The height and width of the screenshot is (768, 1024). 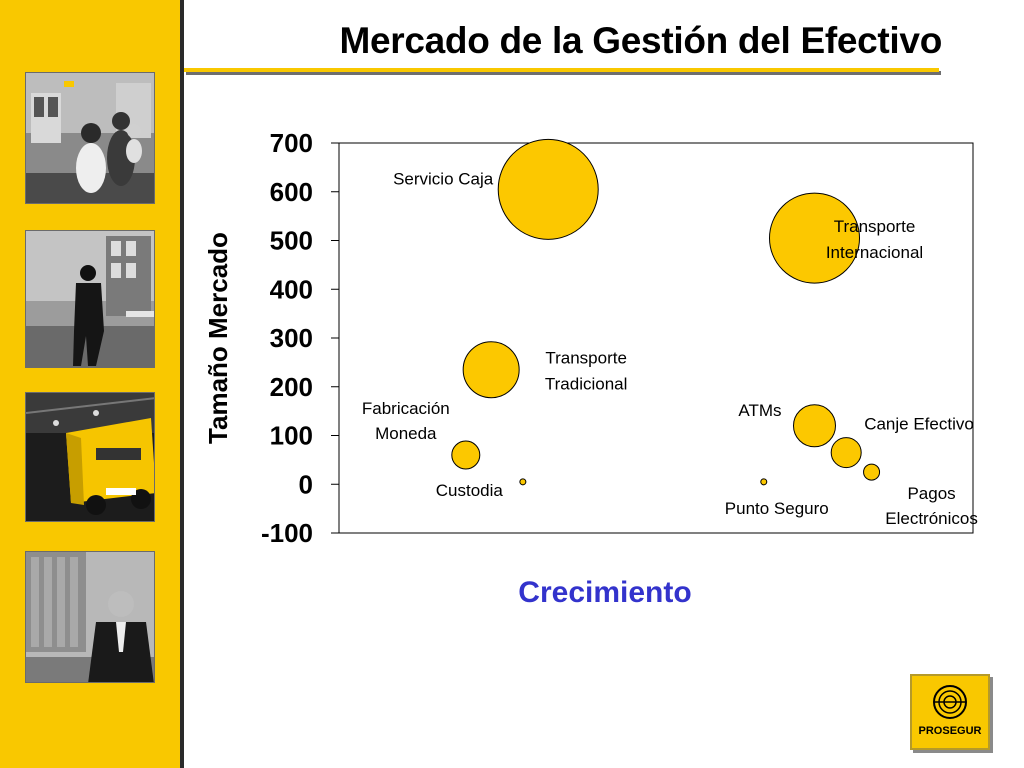 What do you see at coordinates (218, 338) in the screenshot?
I see `y-axis-label: Tamaño Mercado` at bounding box center [218, 338].